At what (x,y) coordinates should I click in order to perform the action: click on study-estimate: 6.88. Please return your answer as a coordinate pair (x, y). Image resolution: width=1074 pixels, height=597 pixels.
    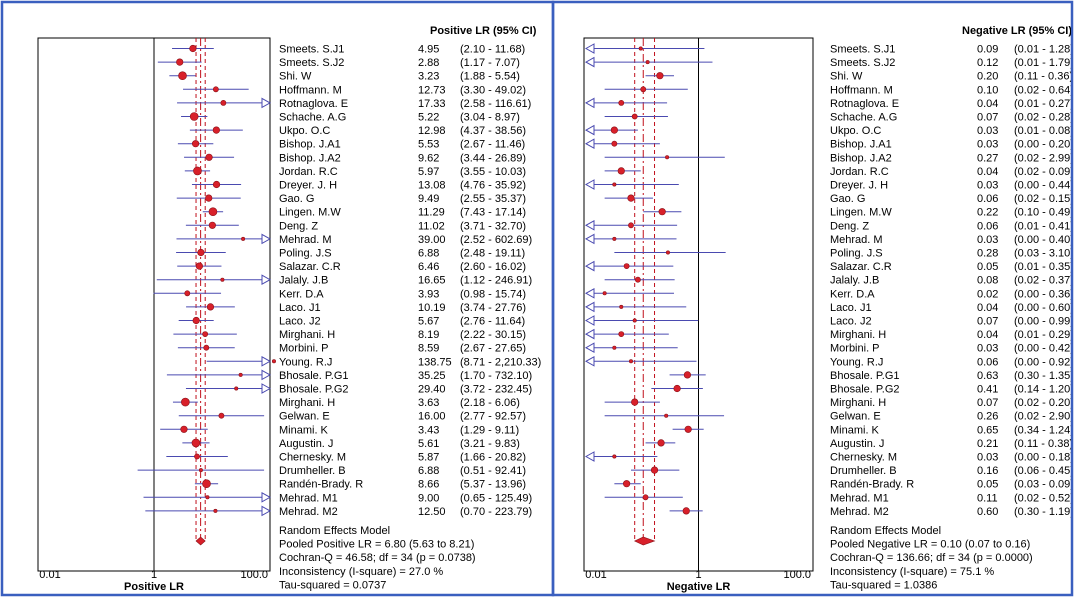
    Looking at the image, I should click on (428, 254).